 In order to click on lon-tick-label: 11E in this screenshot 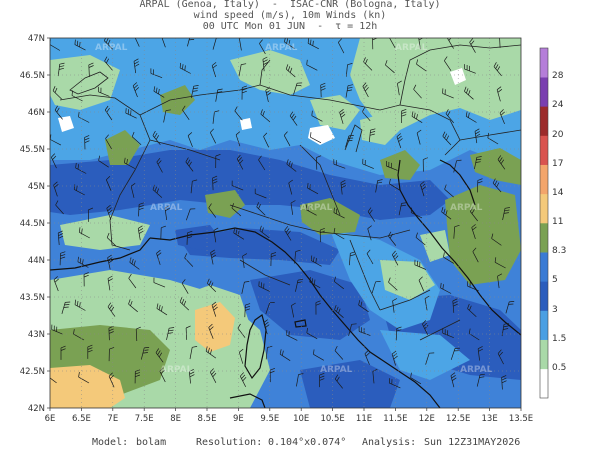, I will do `click(364, 419)`.